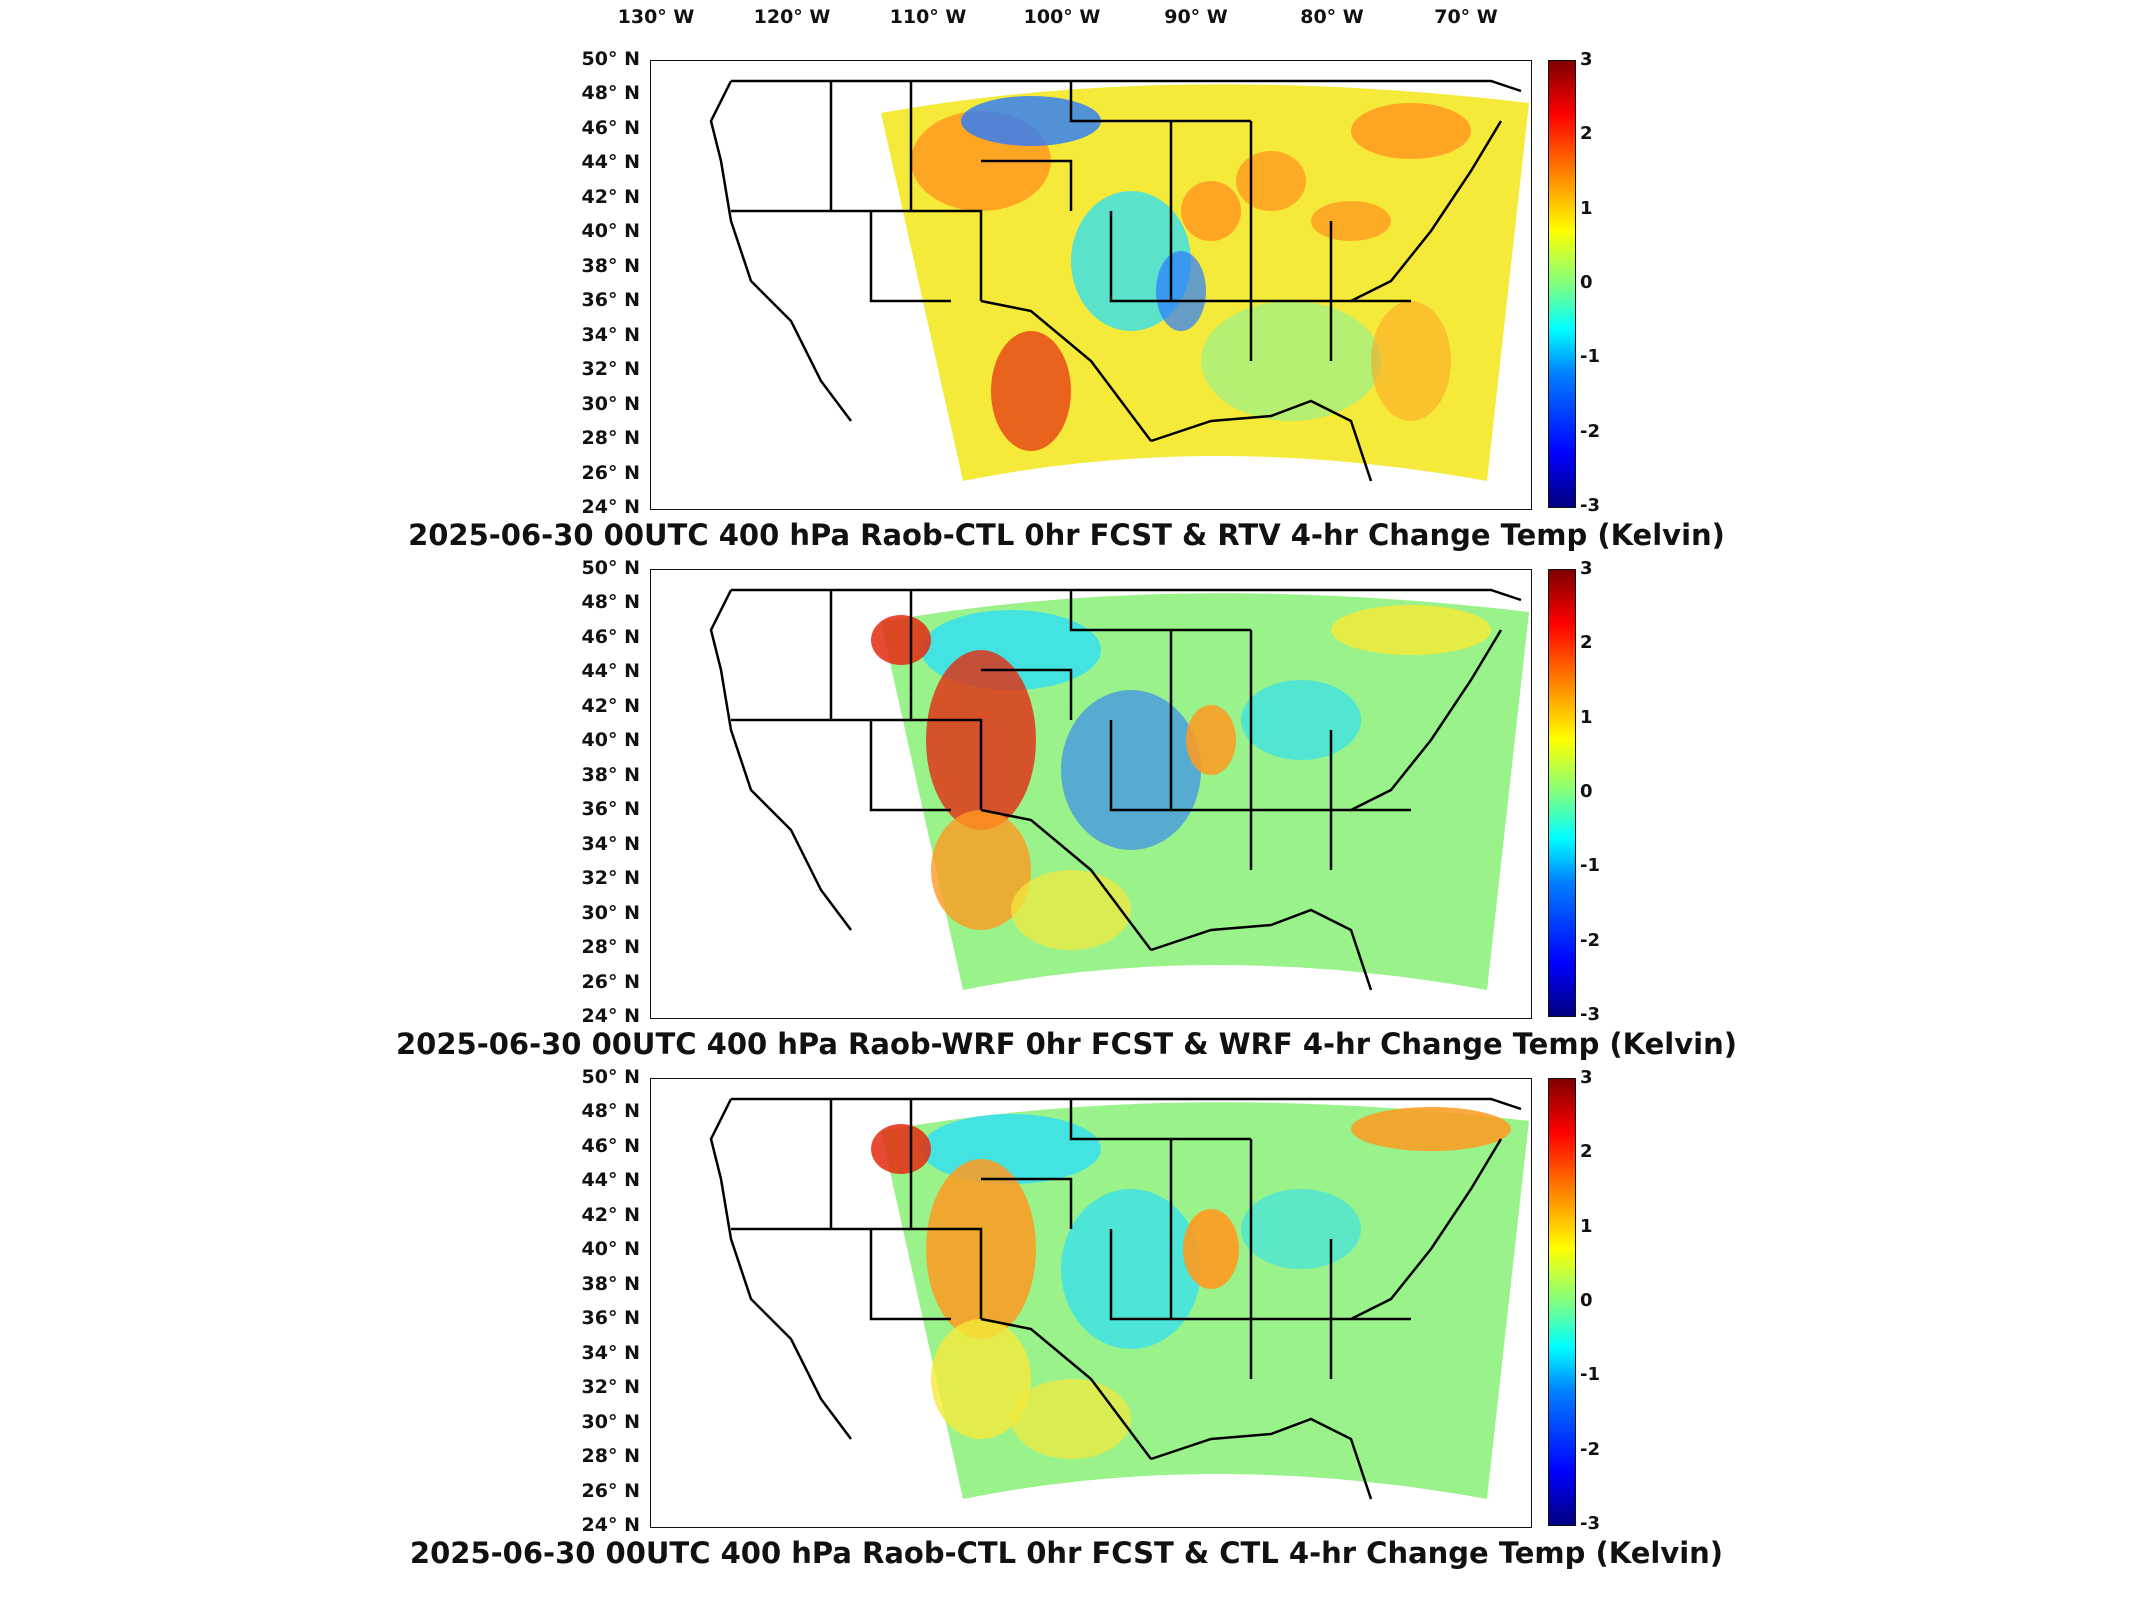 Image resolution: width=2133 pixels, height=1600 pixels. I want to click on lon-tick-label: 90° W, so click(1196, 17).